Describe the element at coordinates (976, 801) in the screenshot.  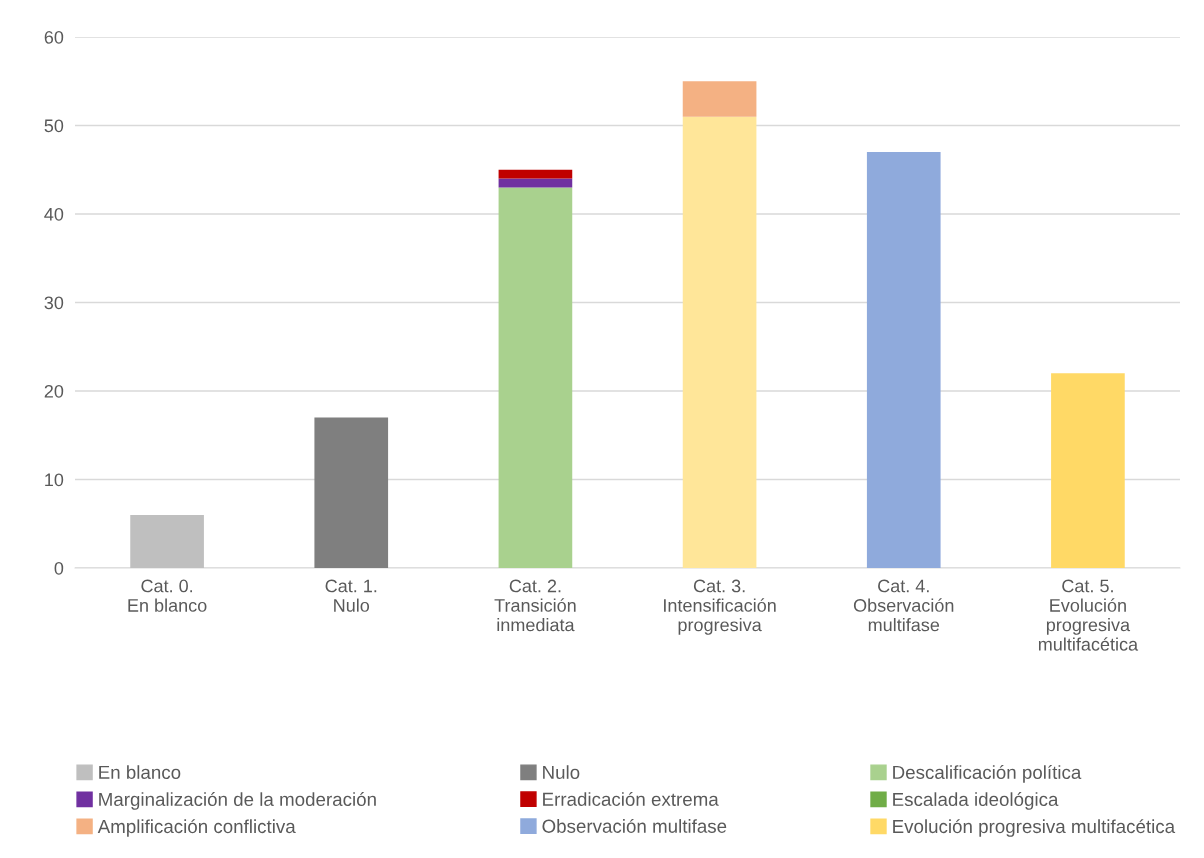
I see `legend-label: Escalada ideológica` at that location.